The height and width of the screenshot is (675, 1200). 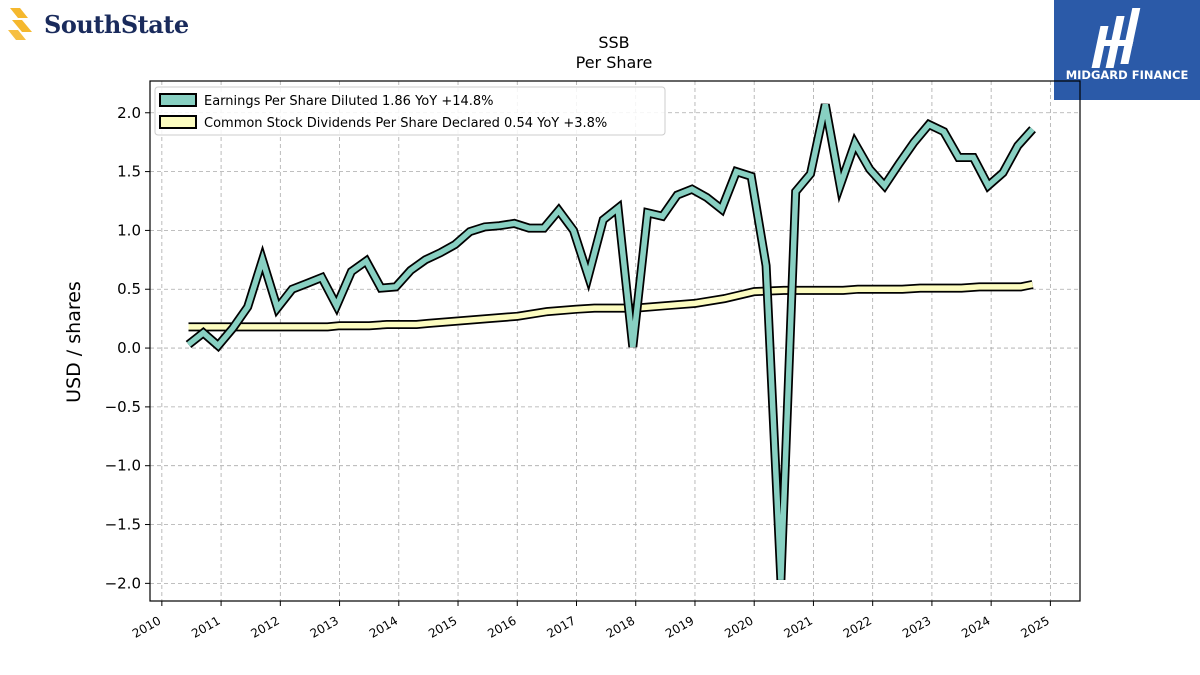 What do you see at coordinates (975, 626) in the screenshot?
I see `x-tick-label: 2024` at bounding box center [975, 626].